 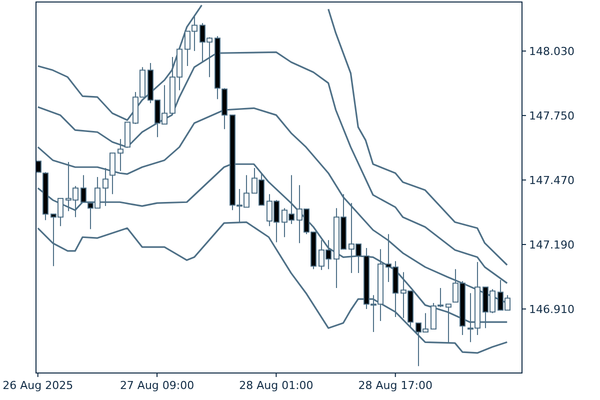 I want to click on x-tick-label: 27 Aug 09:00, so click(x=157, y=385).